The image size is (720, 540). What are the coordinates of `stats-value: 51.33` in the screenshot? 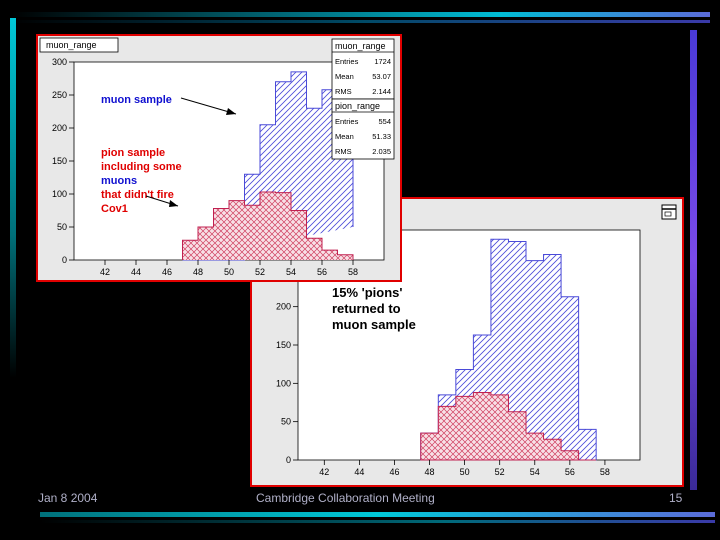 It's located at (381, 136).